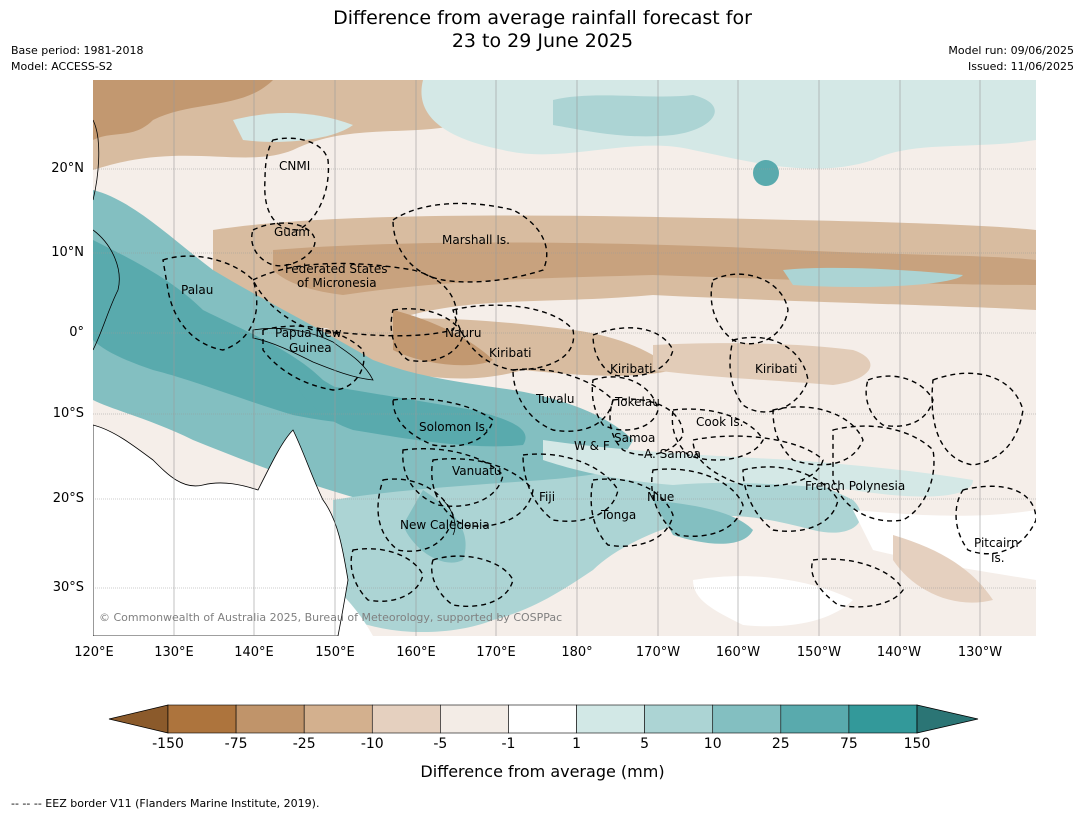  I want to click on base-period: Base period: 1981-2018, so click(77, 50).